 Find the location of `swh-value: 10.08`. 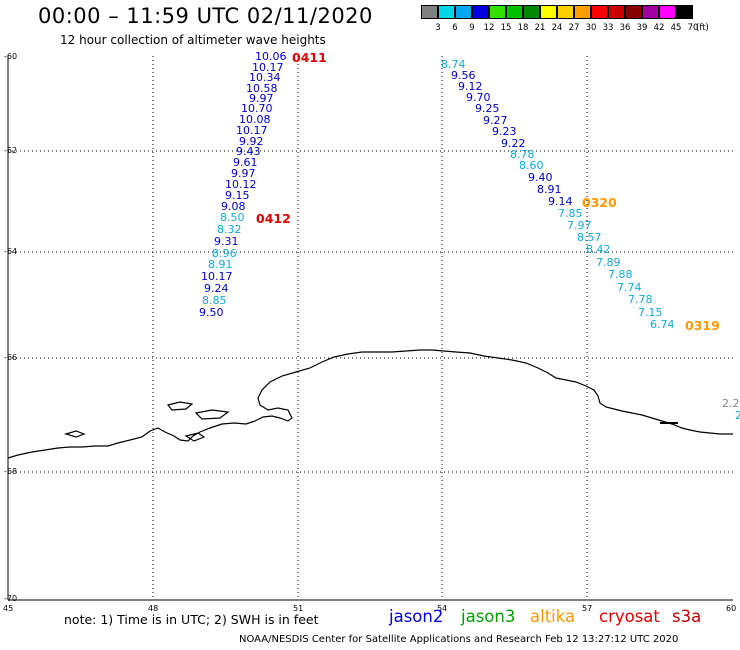

swh-value: 10.08 is located at coordinates (255, 119).